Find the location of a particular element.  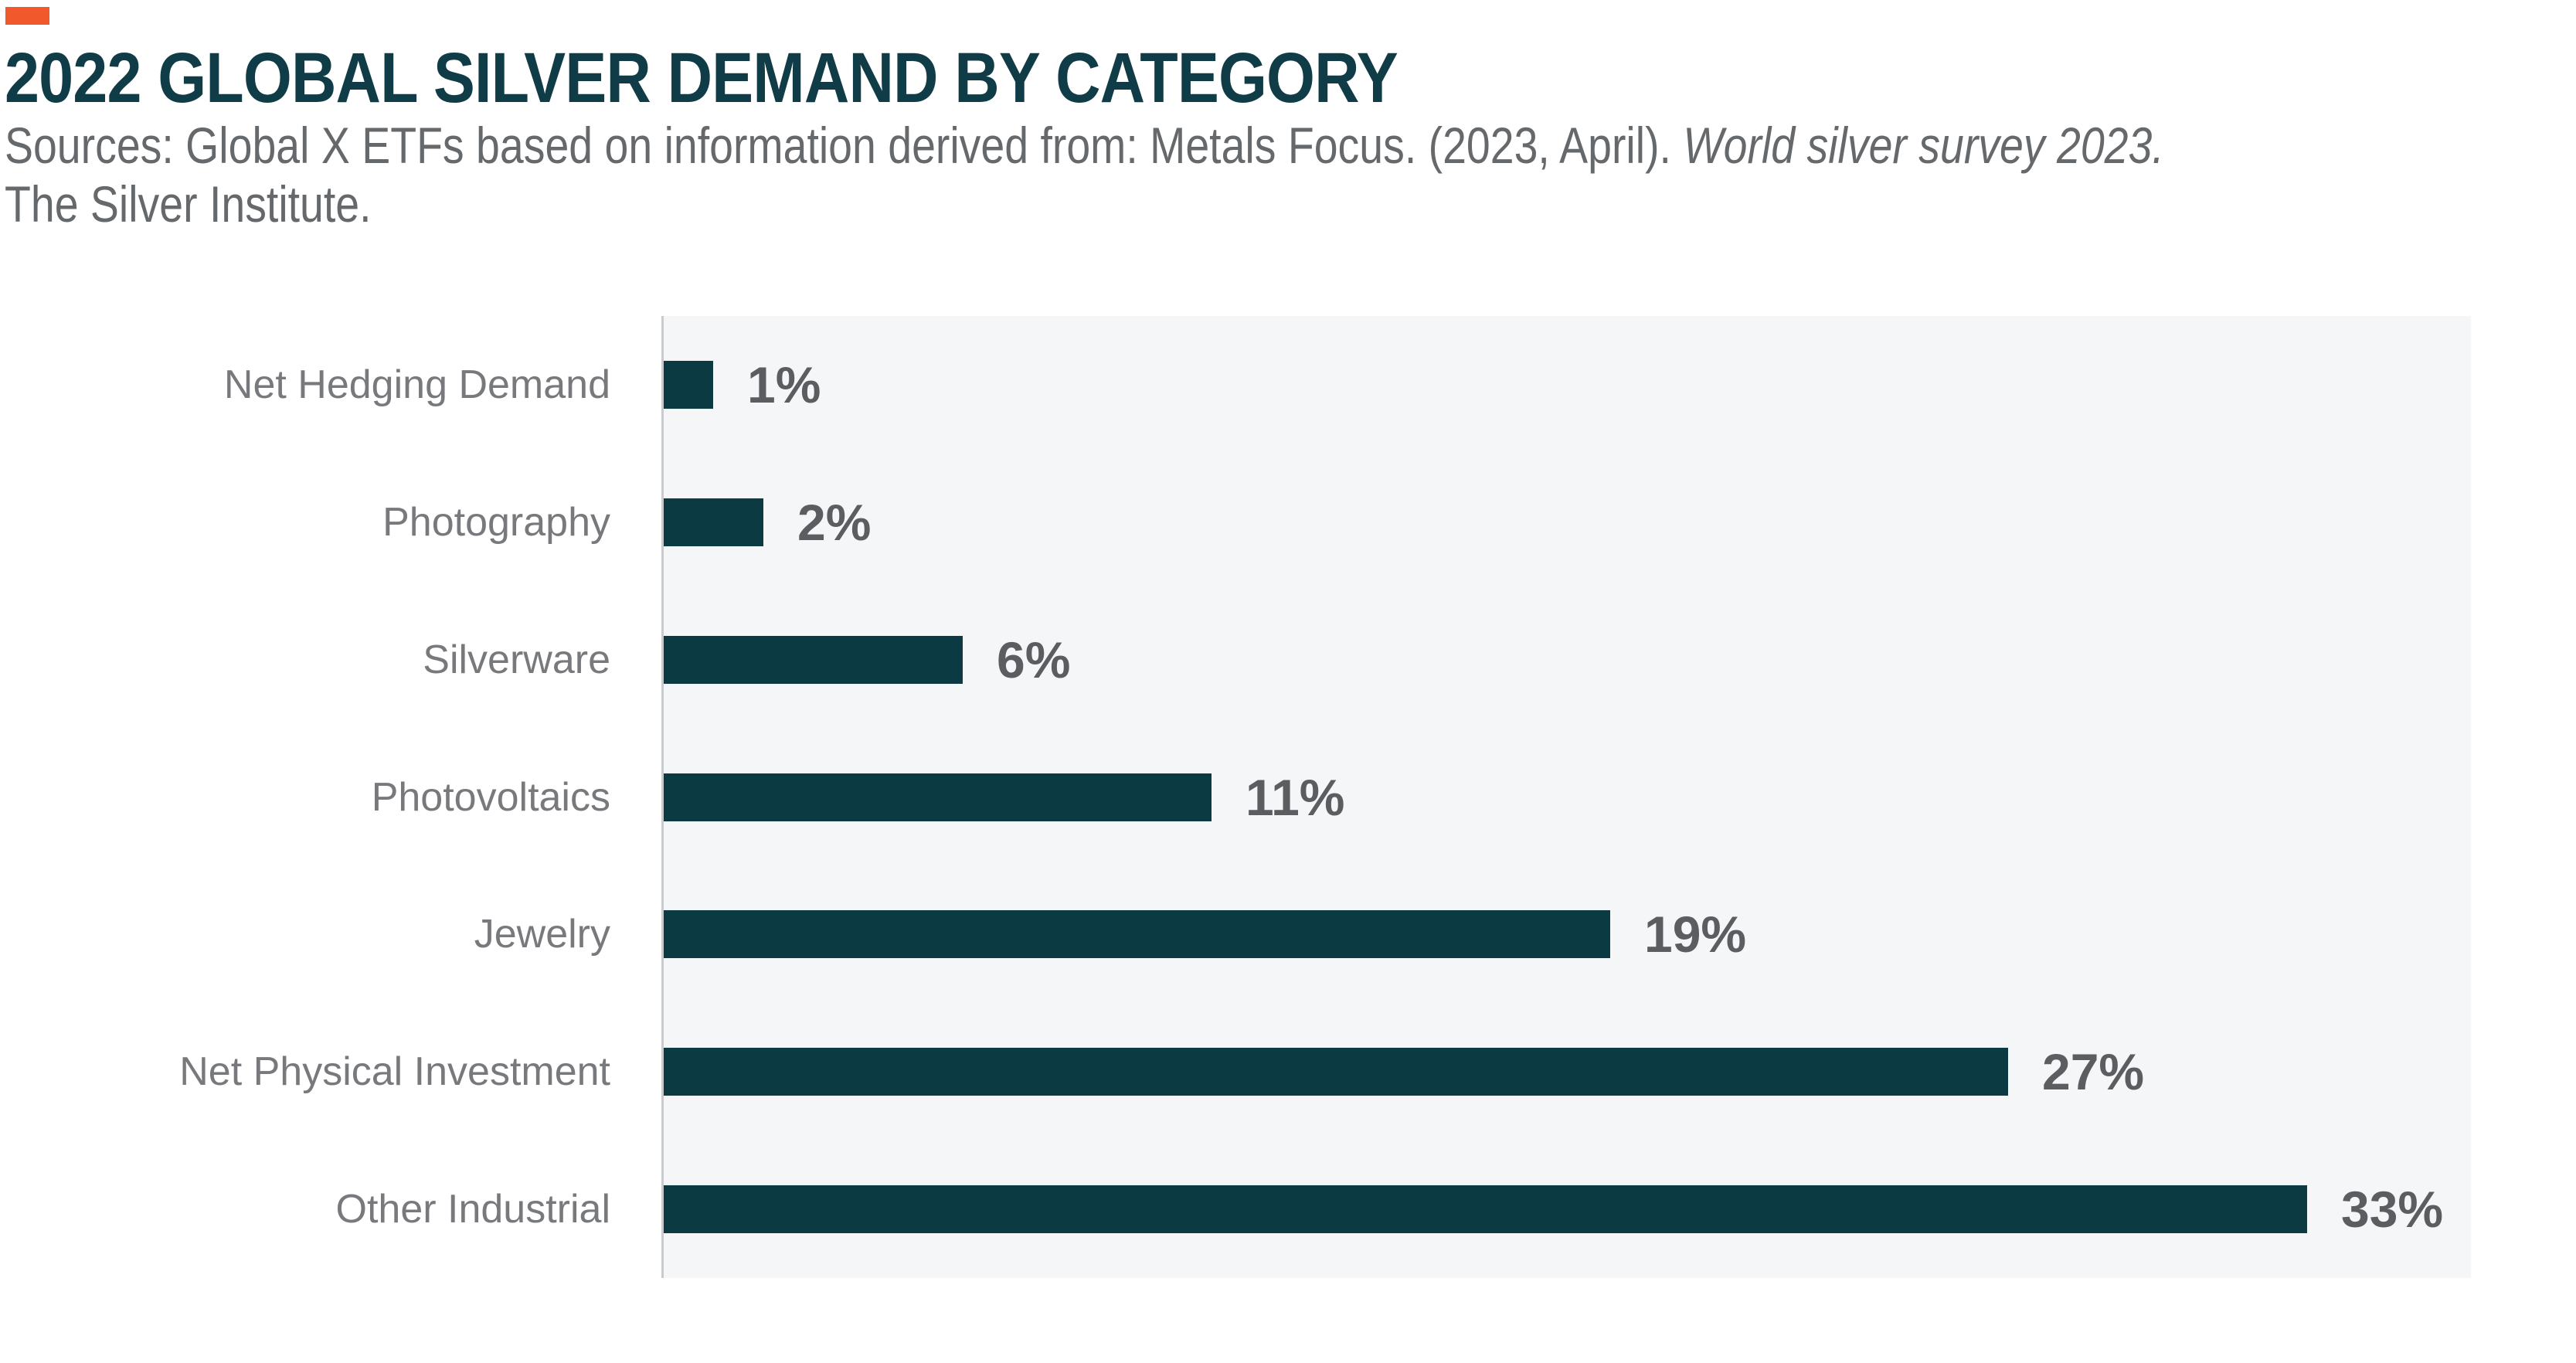

bar-row: 33% is located at coordinates (1567, 1209).